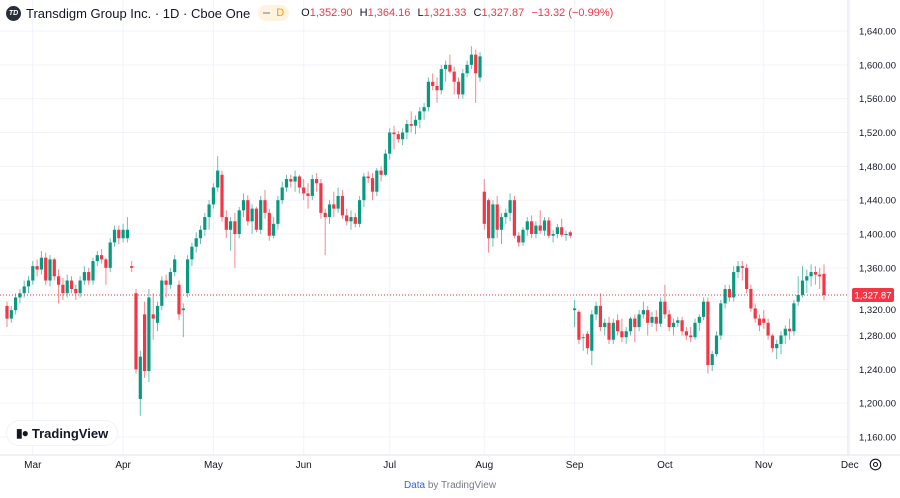  I want to click on x-tick-label: Mar, so click(33, 465).